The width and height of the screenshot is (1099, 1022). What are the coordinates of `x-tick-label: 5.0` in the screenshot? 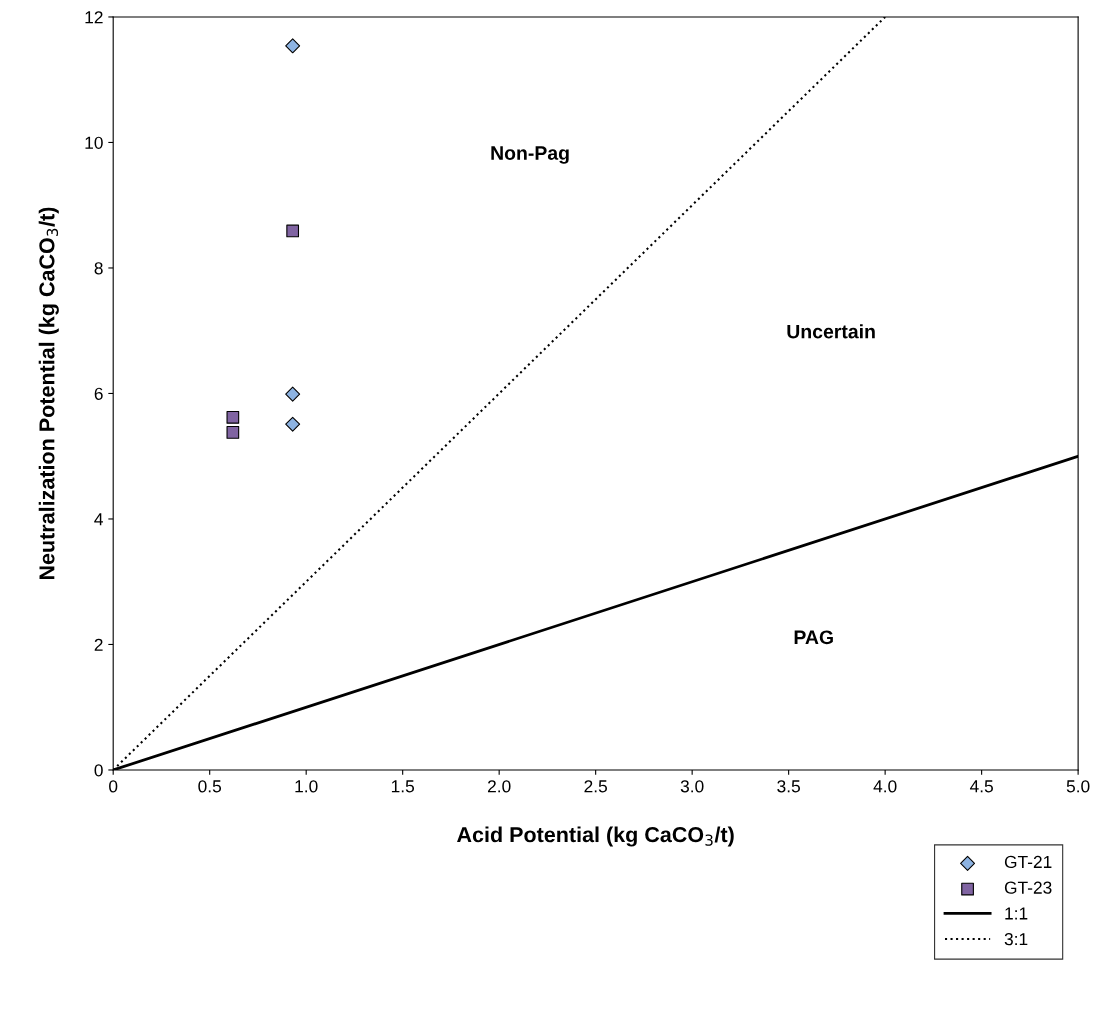 It's located at (1078, 786).